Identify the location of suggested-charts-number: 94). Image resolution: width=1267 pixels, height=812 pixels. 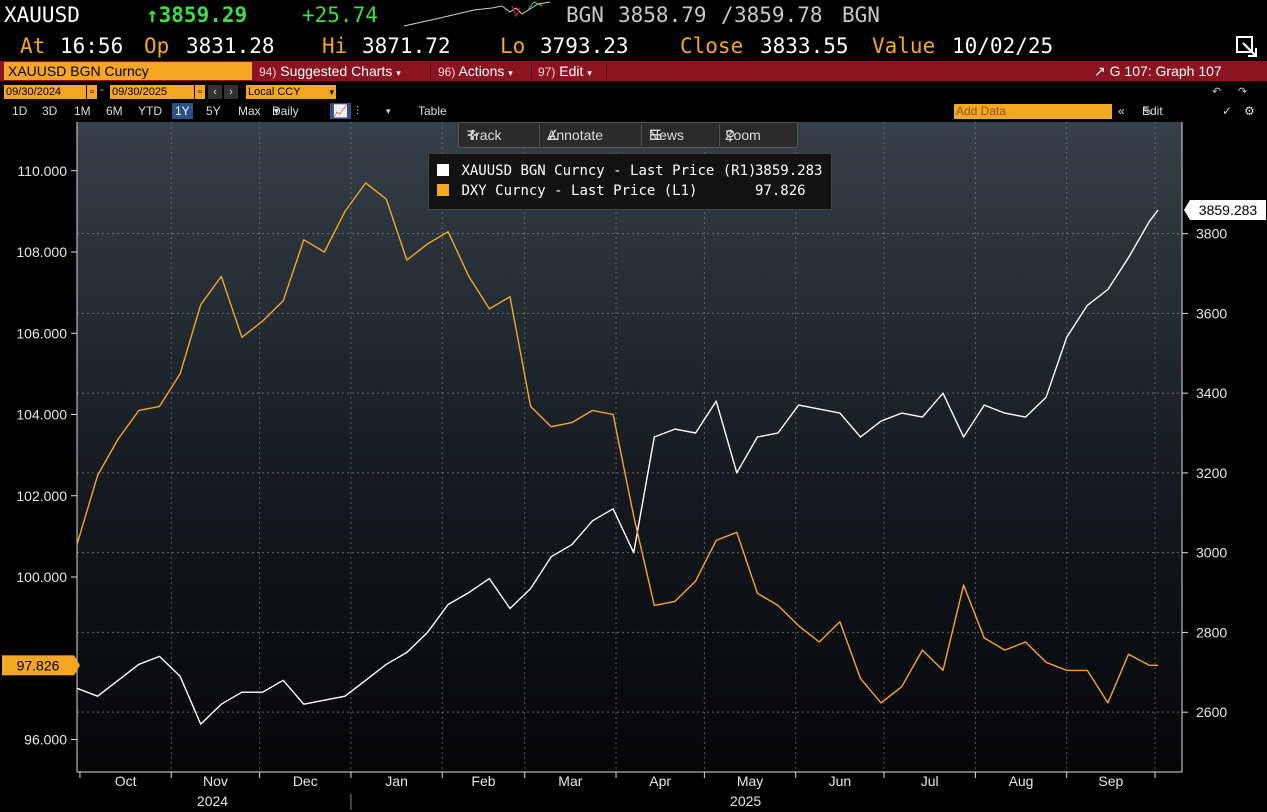
(268, 72).